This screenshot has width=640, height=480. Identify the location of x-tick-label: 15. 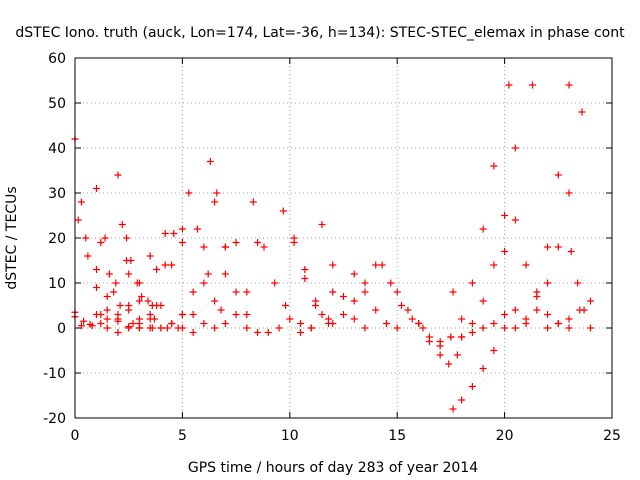
(397, 436).